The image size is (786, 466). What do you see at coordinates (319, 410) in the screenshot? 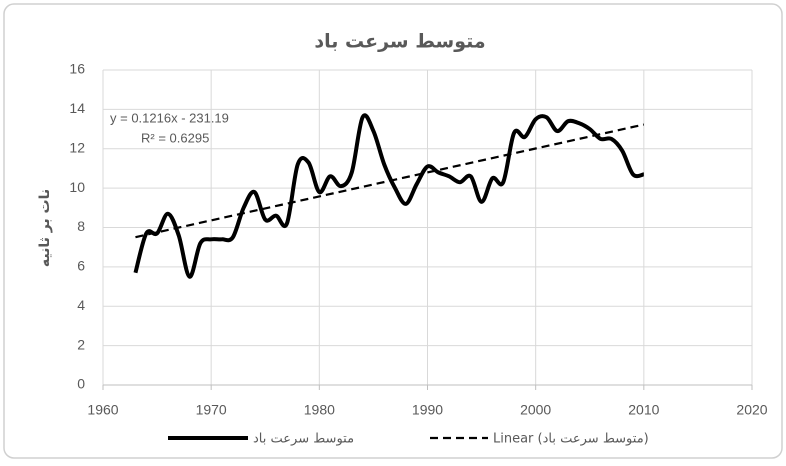
I see `x-tick-label: 1980` at bounding box center [319, 410].